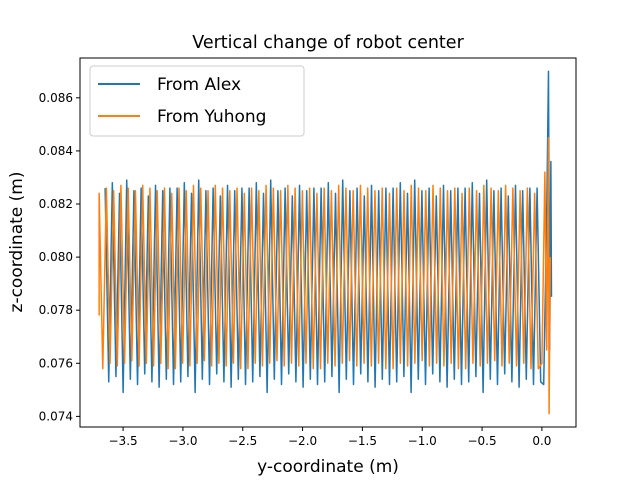 The height and width of the screenshot is (480, 640). I want to click on y-axis-ticks: 0.074 0.076 0.078 0.080 0.082 0.084 0.086, so click(59, 257).